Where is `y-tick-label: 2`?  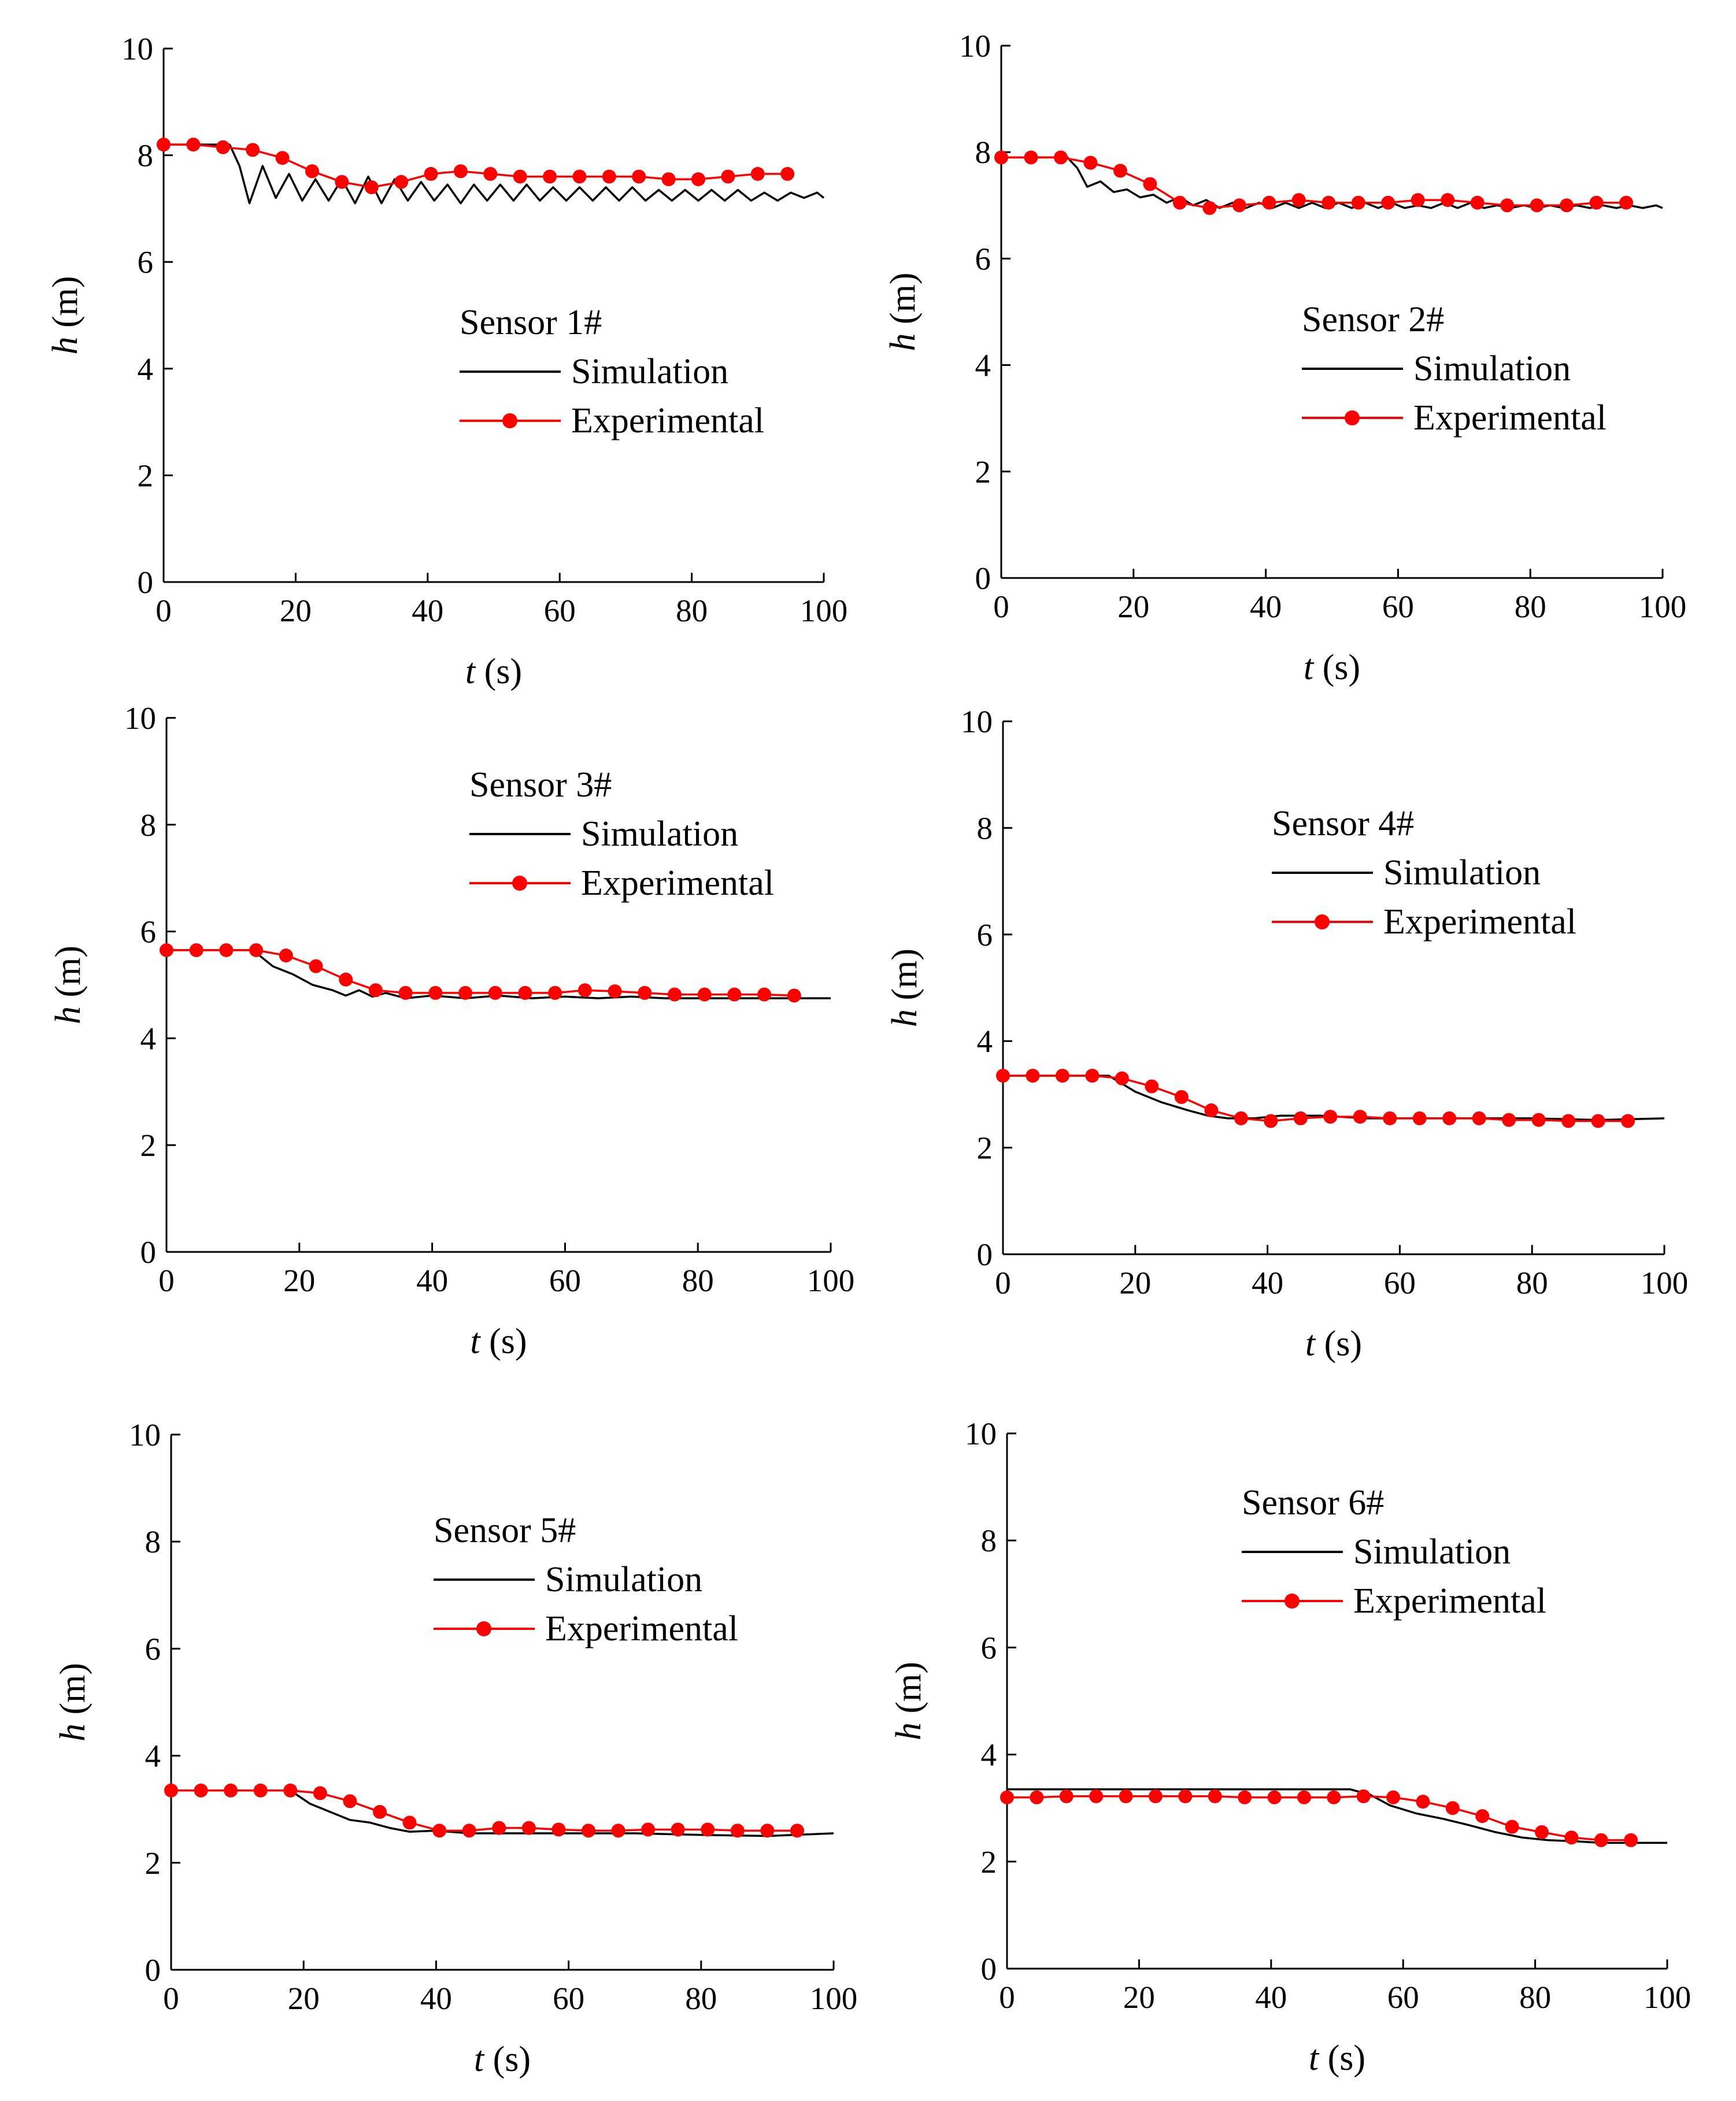 y-tick-label: 2 is located at coordinates (983, 472).